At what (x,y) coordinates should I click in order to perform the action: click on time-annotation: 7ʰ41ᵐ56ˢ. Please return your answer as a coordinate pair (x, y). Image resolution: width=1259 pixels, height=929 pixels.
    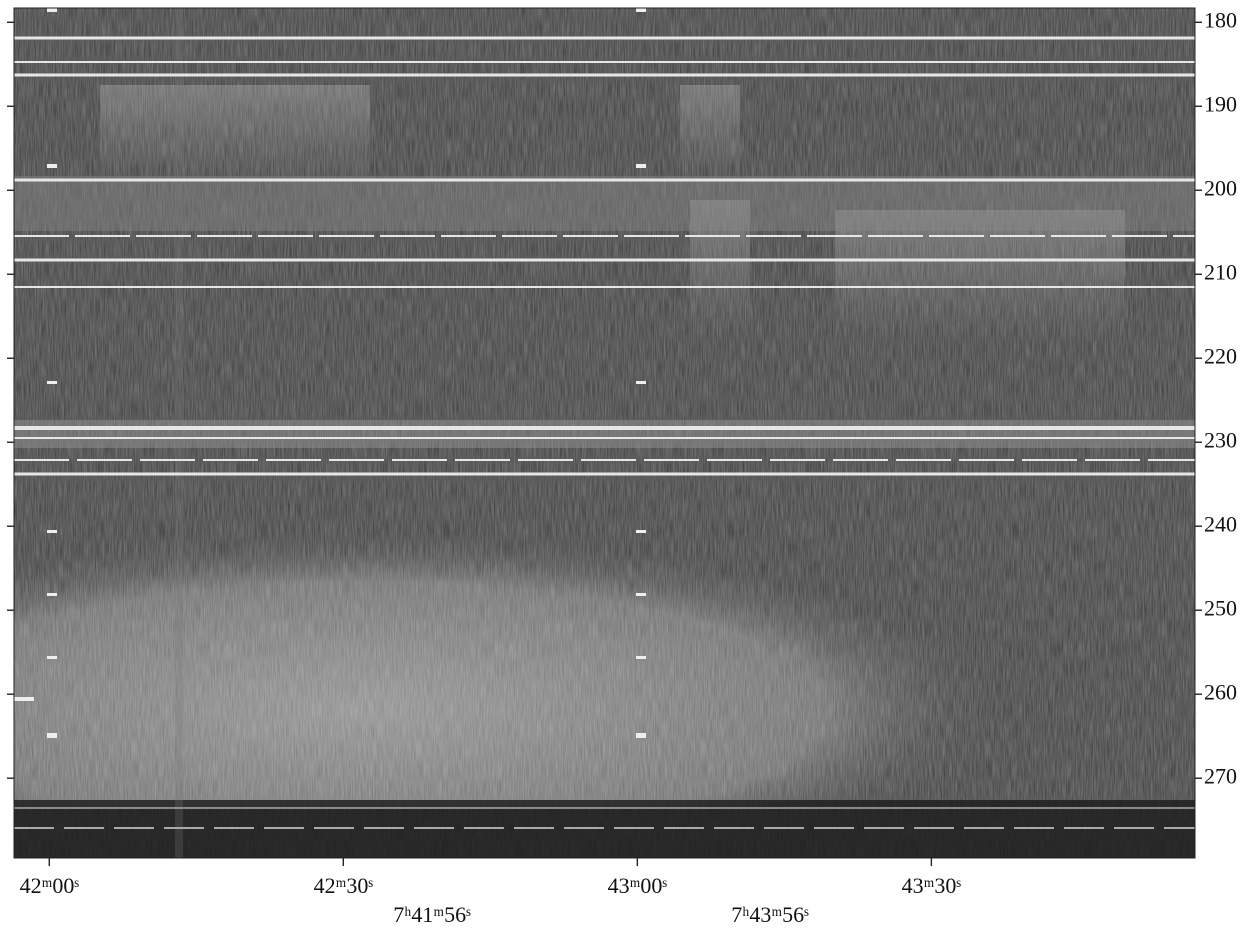
    Looking at the image, I should click on (432, 914).